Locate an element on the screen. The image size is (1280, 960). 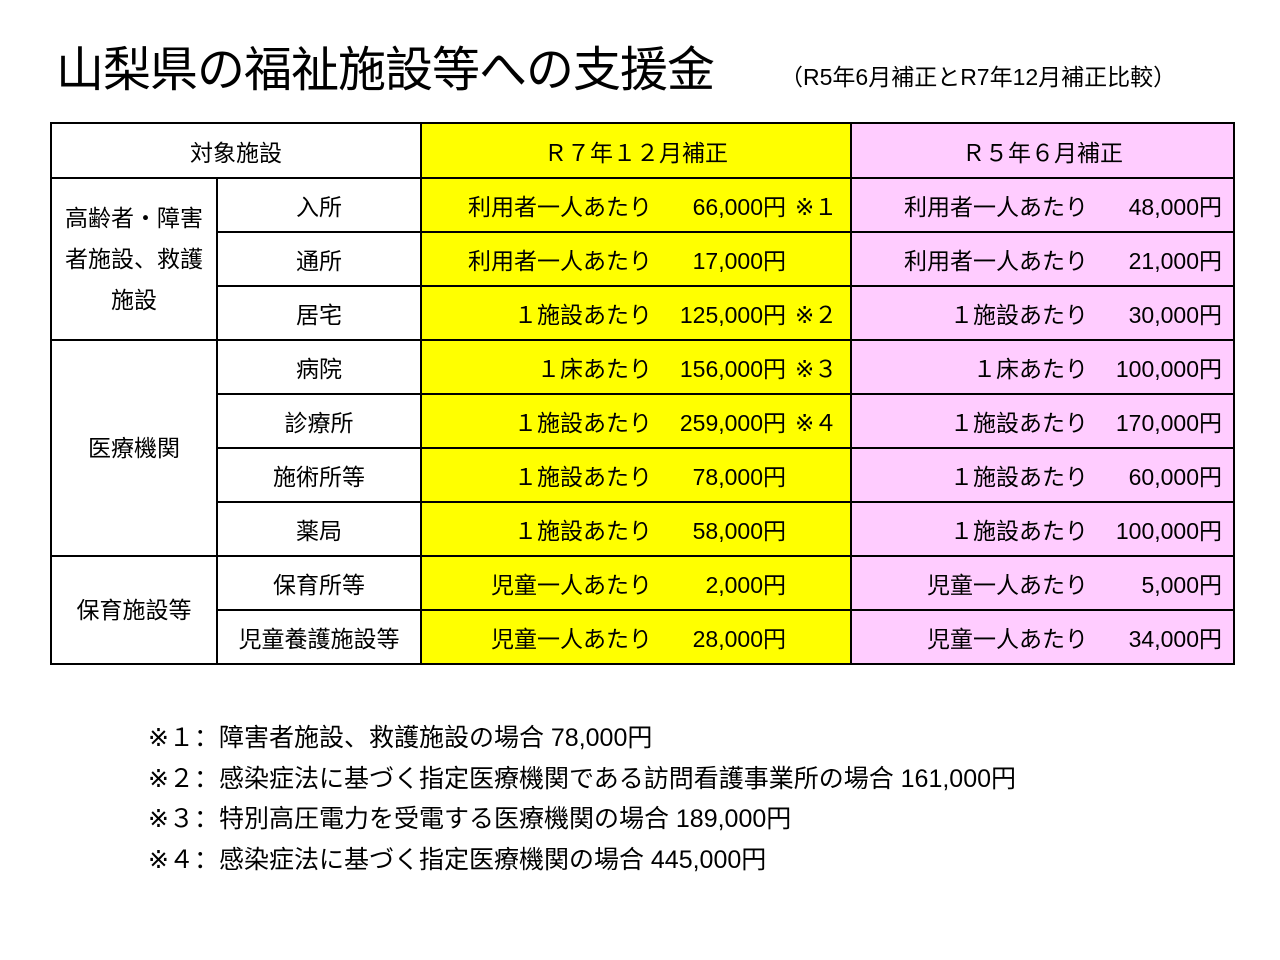
facility-name: 薬局 is located at coordinates (319, 529).